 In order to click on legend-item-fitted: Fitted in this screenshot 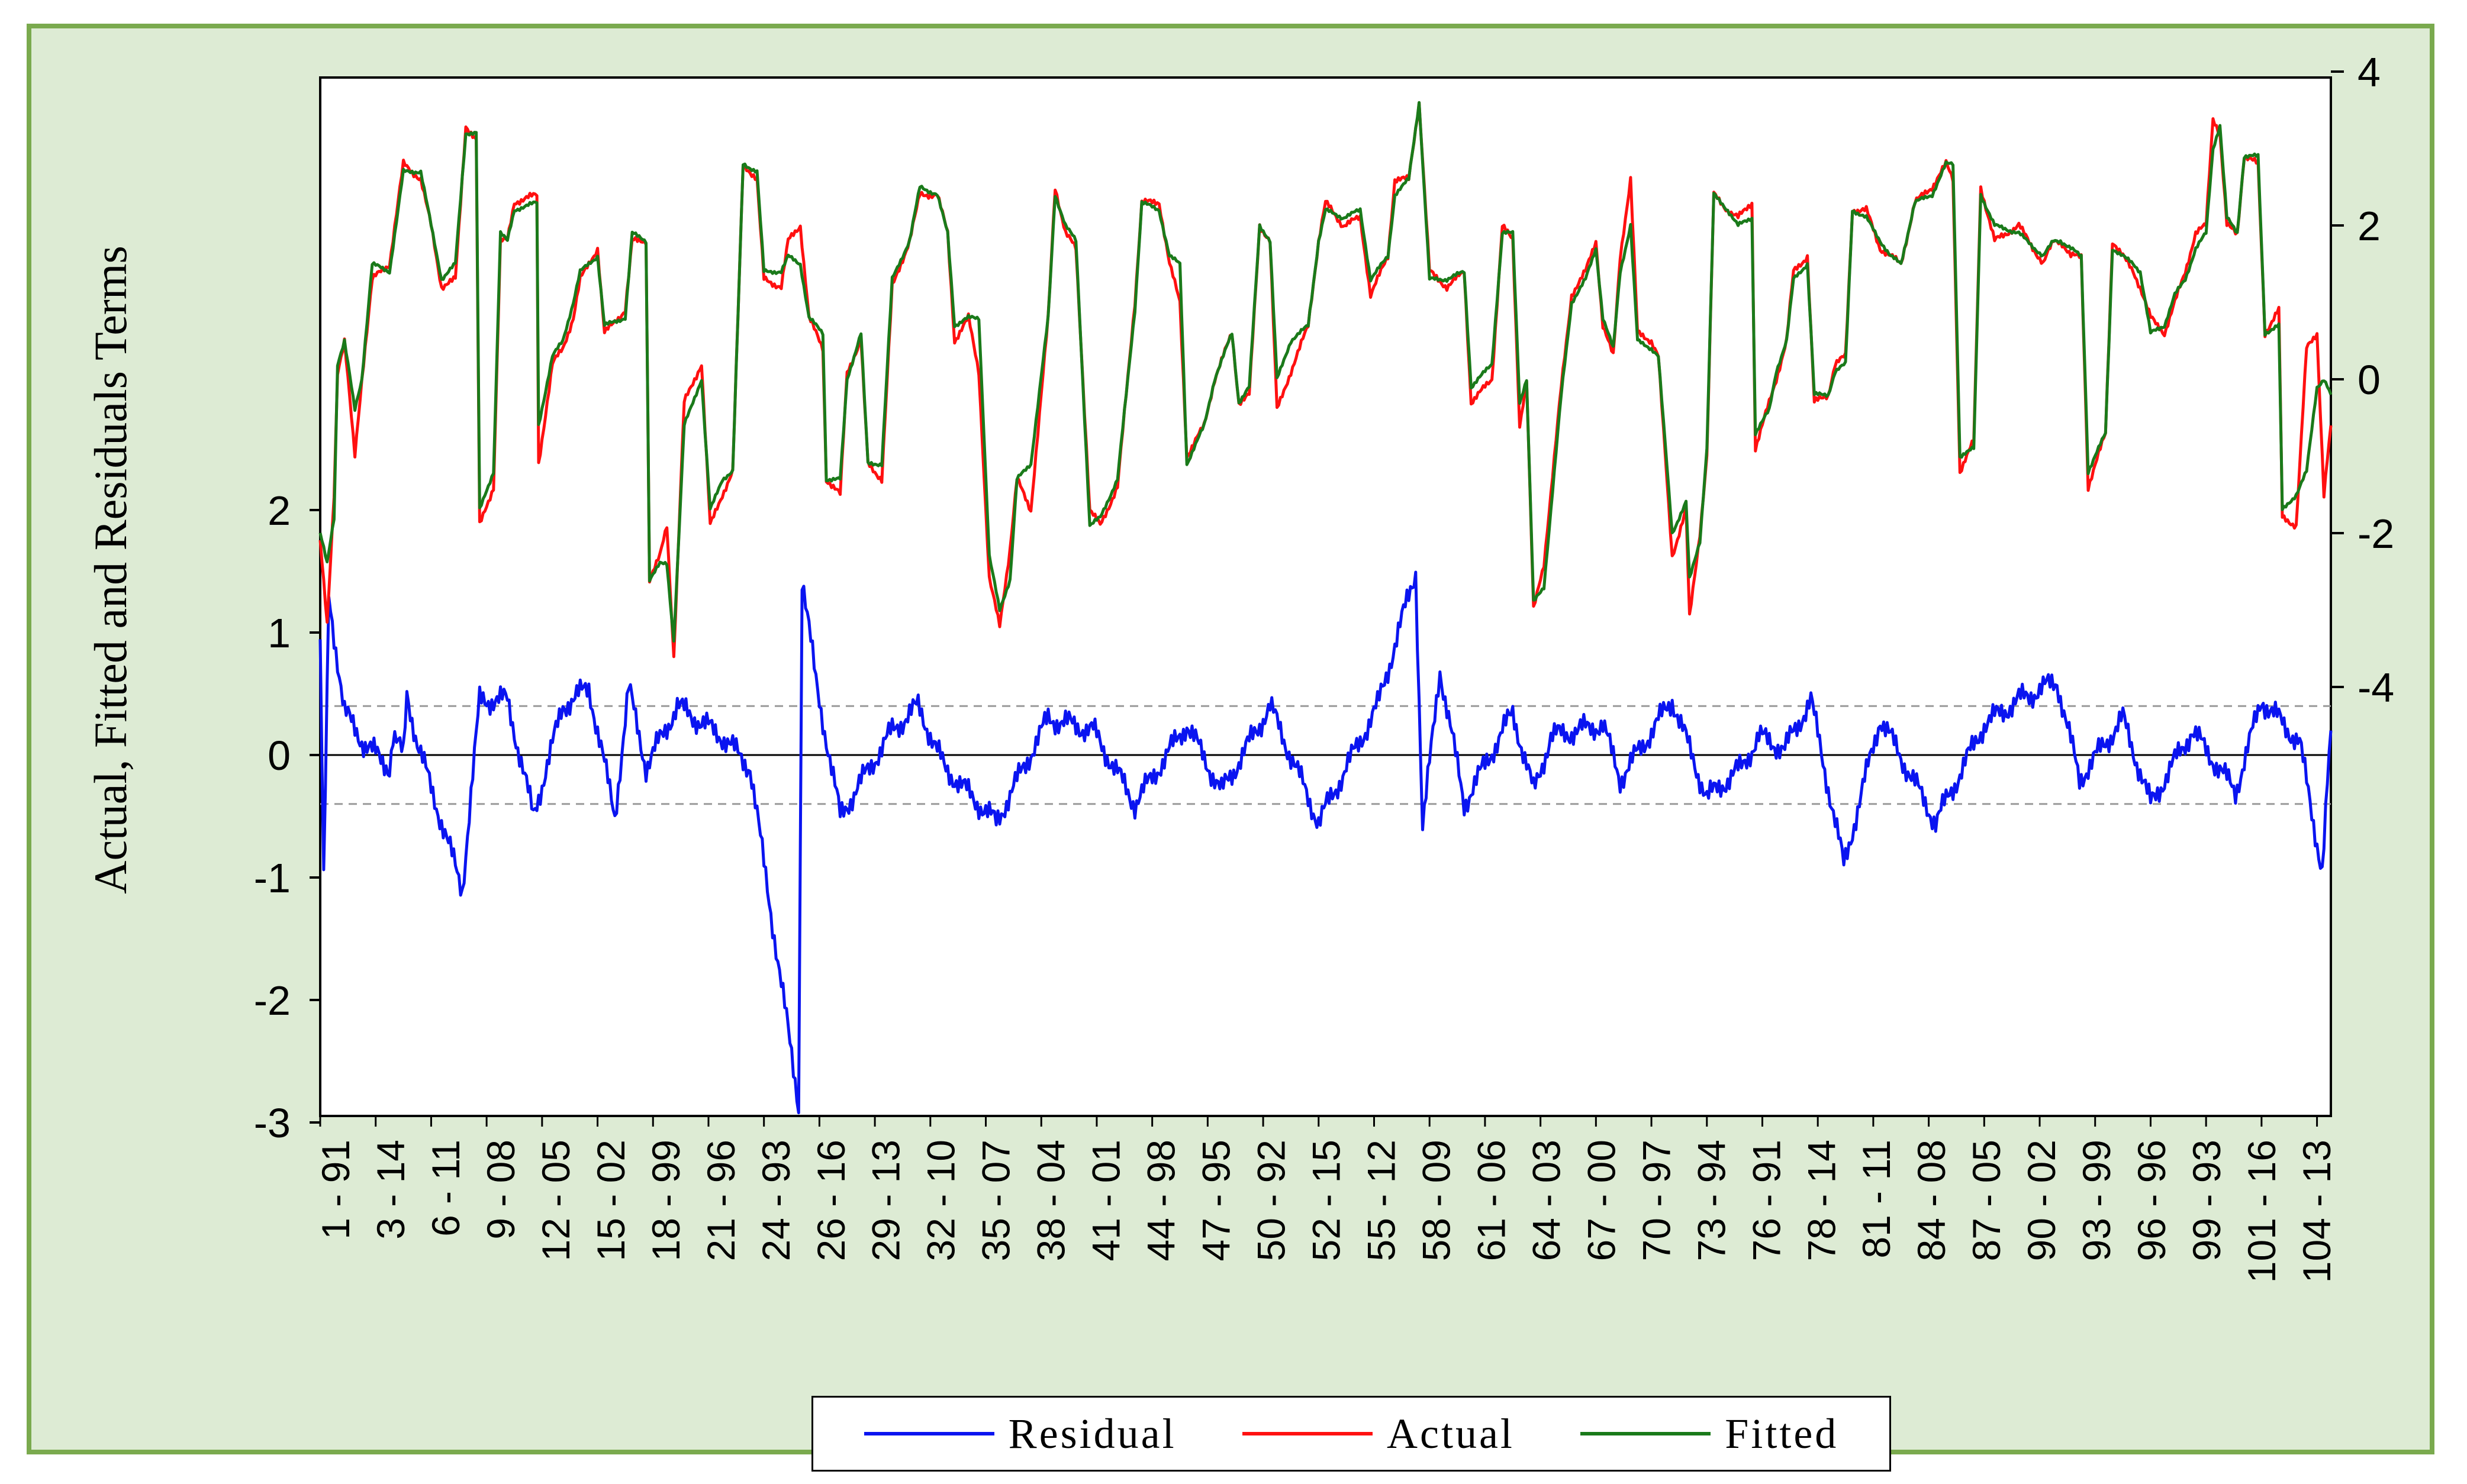, I will do `click(1709, 1434)`.